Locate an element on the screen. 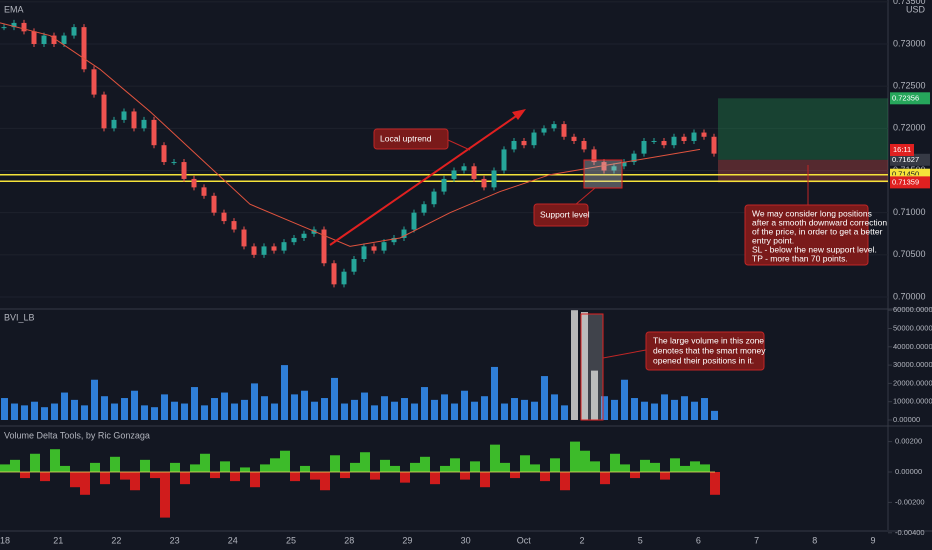 The height and width of the screenshot is (550, 932). arrow-head is located at coordinates (519, 114).